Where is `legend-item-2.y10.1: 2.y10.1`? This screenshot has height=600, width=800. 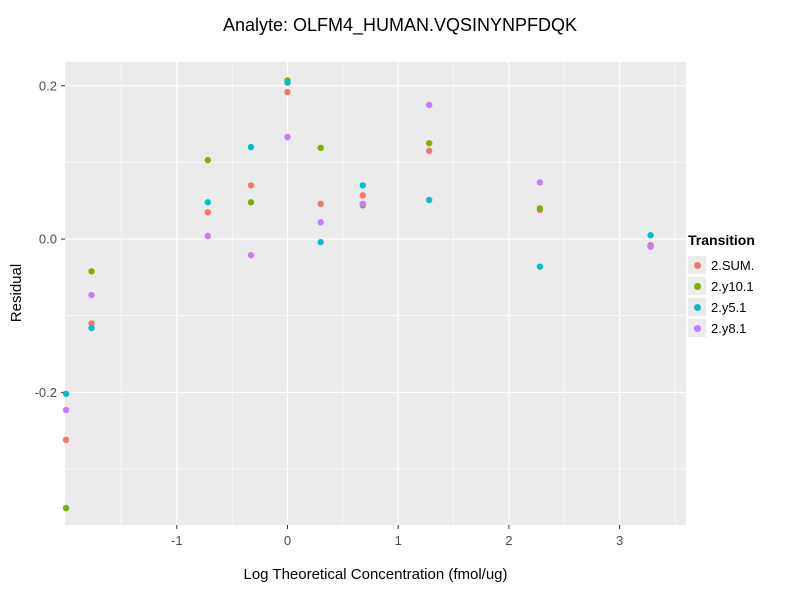
legend-item-2.y10.1: 2.y10.1 is located at coordinates (721, 286).